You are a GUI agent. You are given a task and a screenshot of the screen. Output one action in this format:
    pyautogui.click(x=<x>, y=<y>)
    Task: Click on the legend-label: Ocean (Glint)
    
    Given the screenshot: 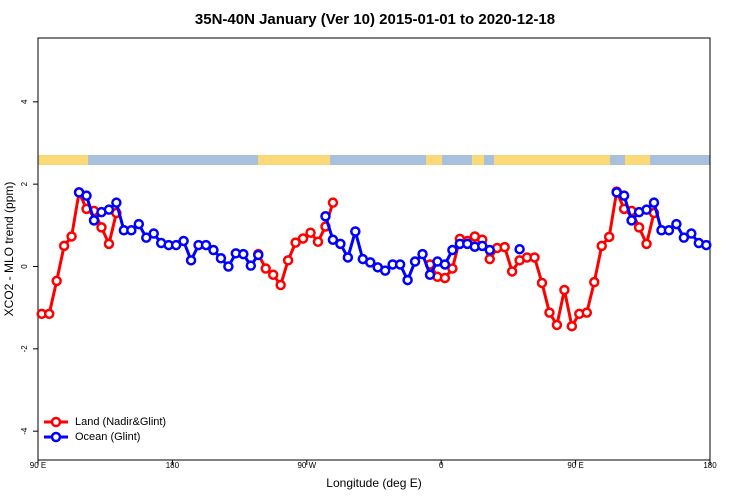 What is the action you would take?
    pyautogui.click(x=107, y=437)
    